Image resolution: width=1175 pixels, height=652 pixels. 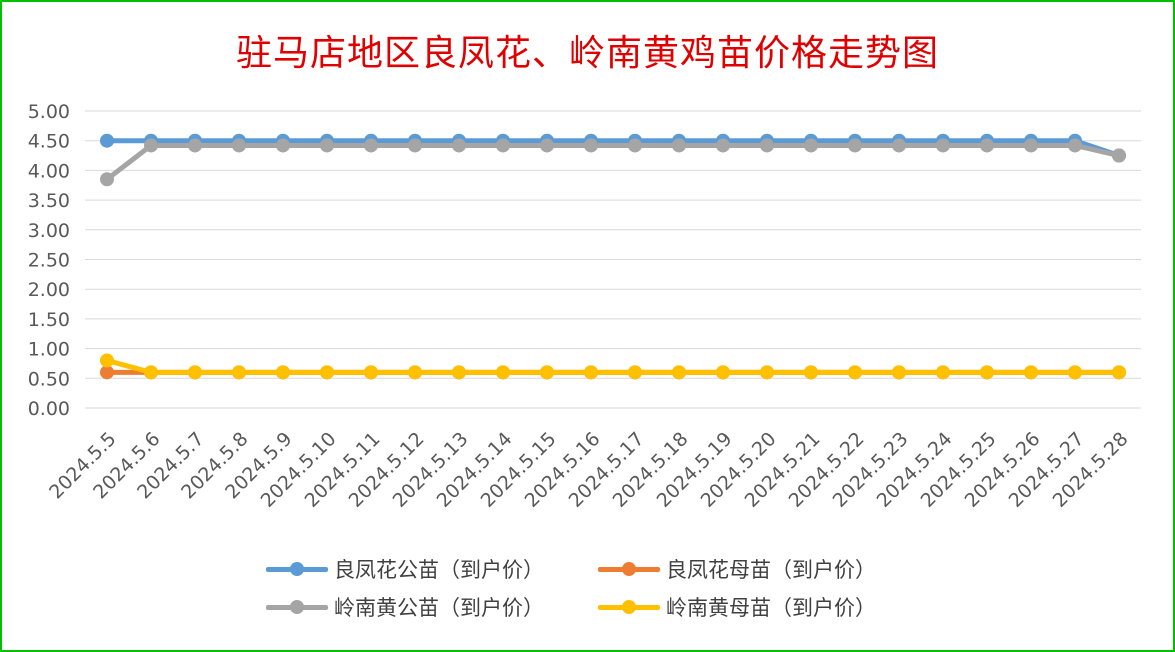 What do you see at coordinates (49, 171) in the screenshot?
I see `y-tick-label: 4.00` at bounding box center [49, 171].